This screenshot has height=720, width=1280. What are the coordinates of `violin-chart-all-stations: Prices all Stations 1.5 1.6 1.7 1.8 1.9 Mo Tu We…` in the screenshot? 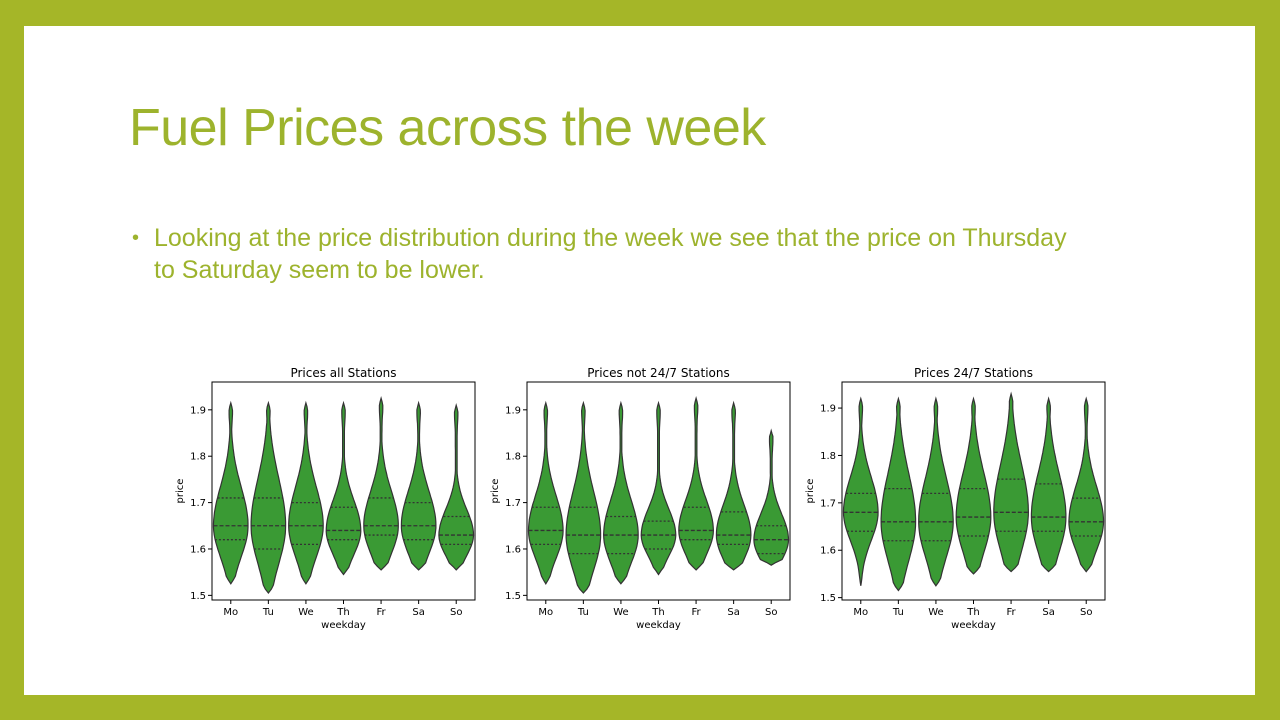 It's located at (325, 498).